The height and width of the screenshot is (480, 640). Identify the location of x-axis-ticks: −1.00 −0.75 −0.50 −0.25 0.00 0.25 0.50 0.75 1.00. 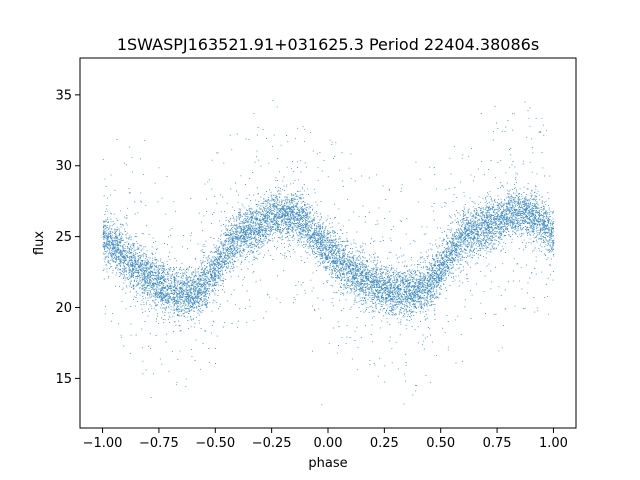
(325, 439).